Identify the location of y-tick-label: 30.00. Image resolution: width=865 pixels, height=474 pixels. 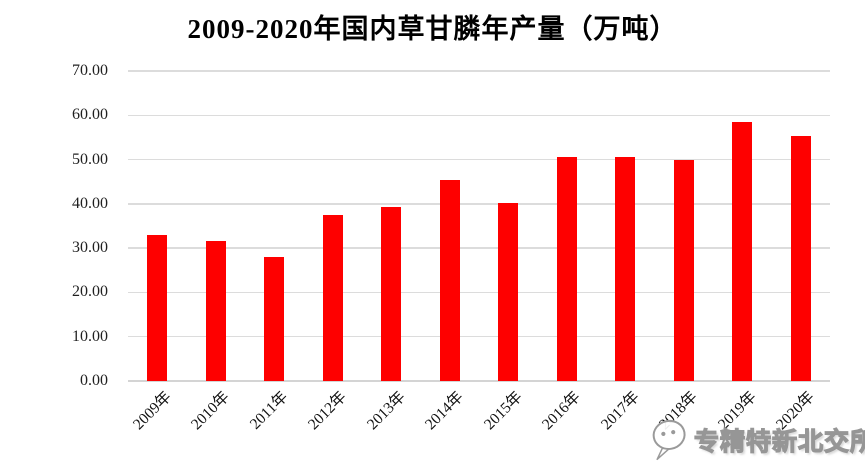
(90, 248).